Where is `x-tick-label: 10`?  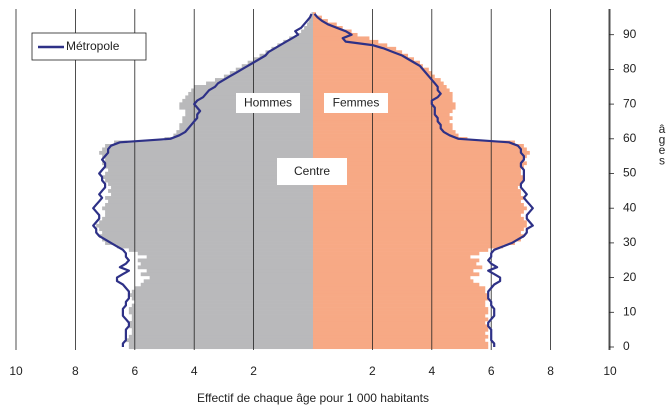
x-tick-label: 10 is located at coordinates (16, 371).